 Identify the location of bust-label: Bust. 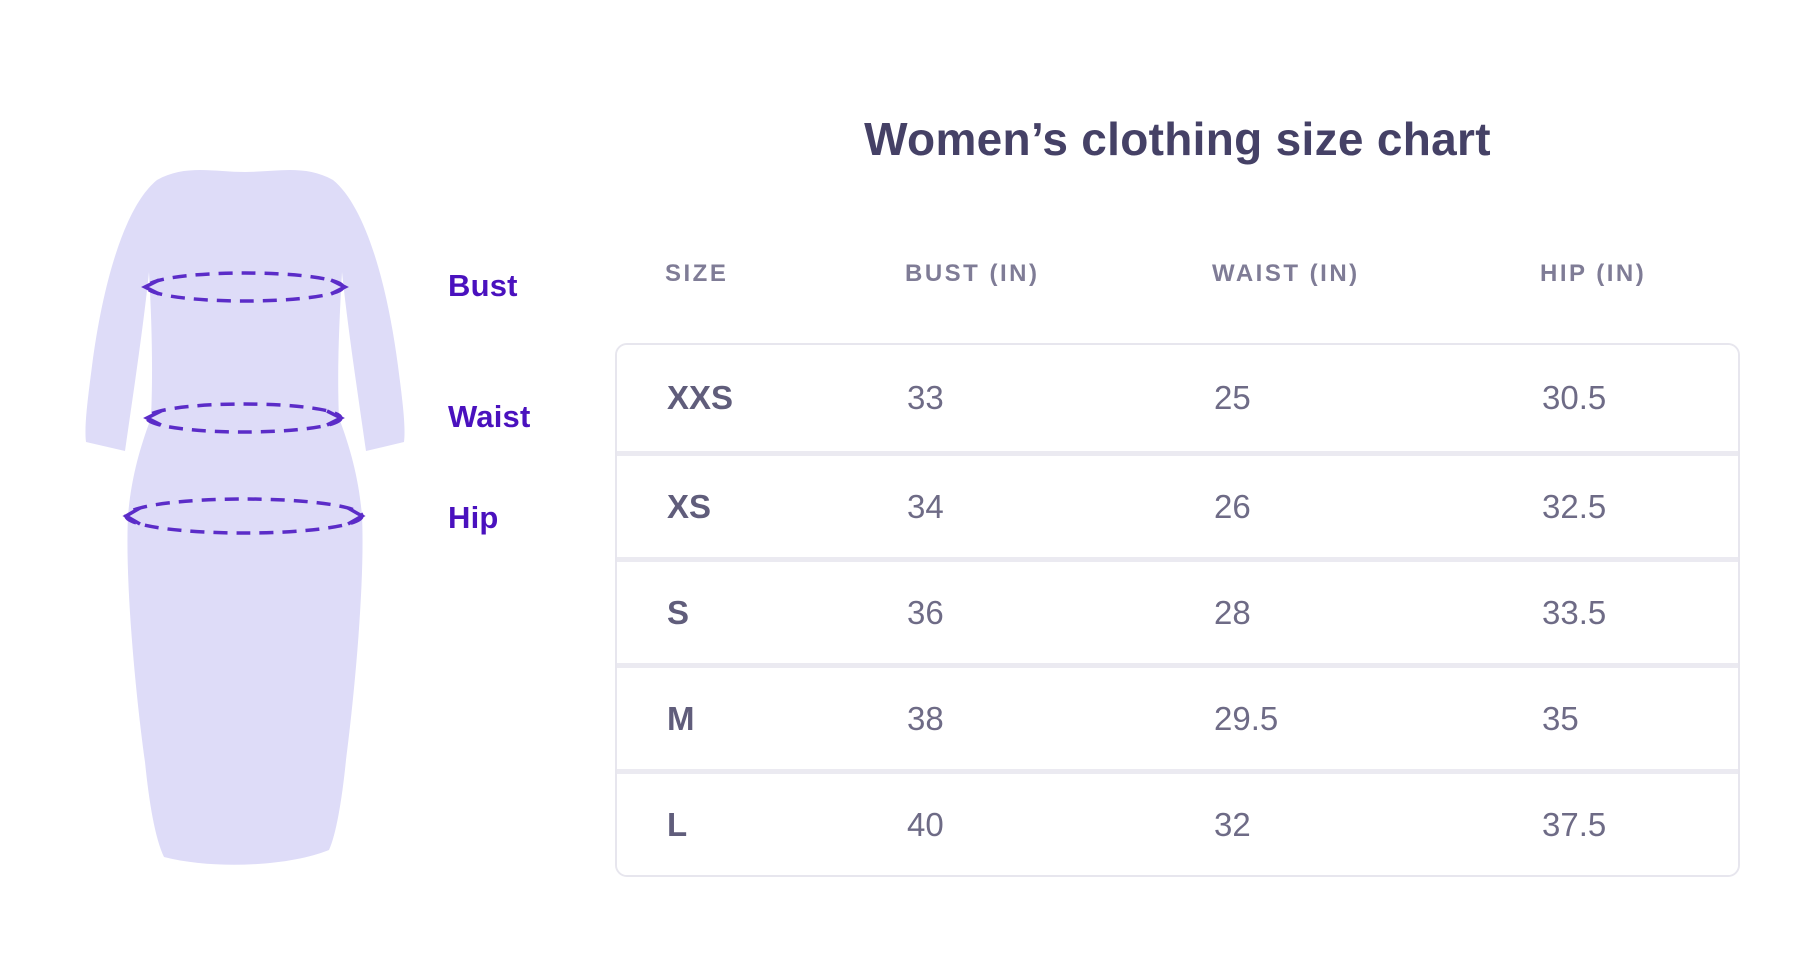
(483, 285).